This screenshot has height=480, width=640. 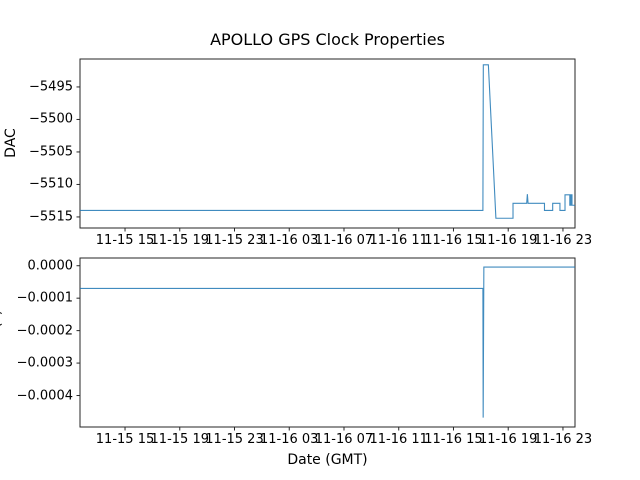 What do you see at coordinates (44, 363) in the screenshot?
I see `y-tick-label: −0.0003` at bounding box center [44, 363].